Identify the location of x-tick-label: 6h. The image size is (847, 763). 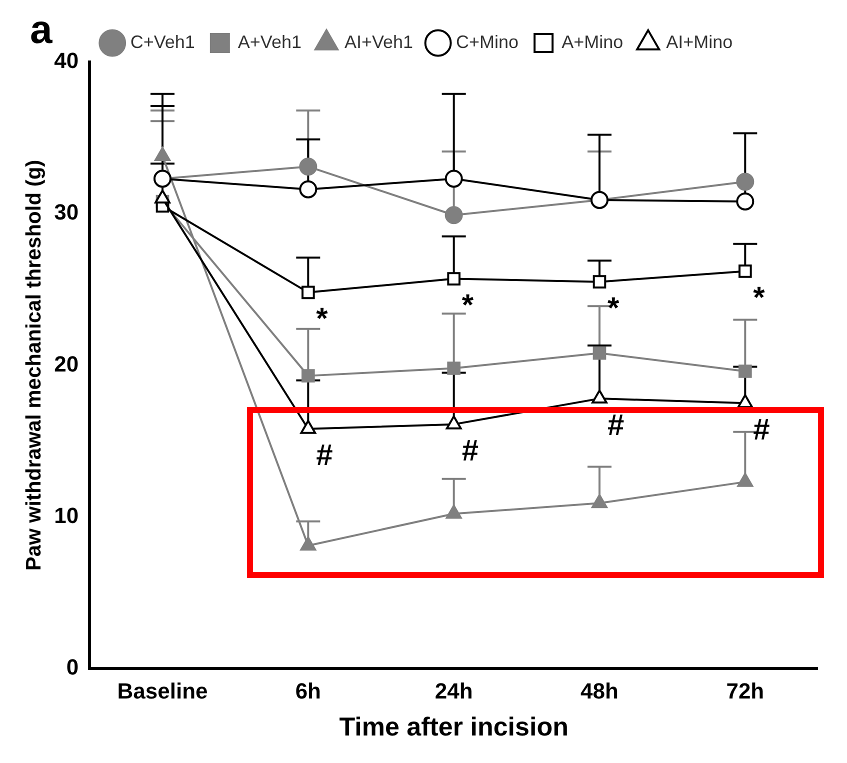
(308, 691).